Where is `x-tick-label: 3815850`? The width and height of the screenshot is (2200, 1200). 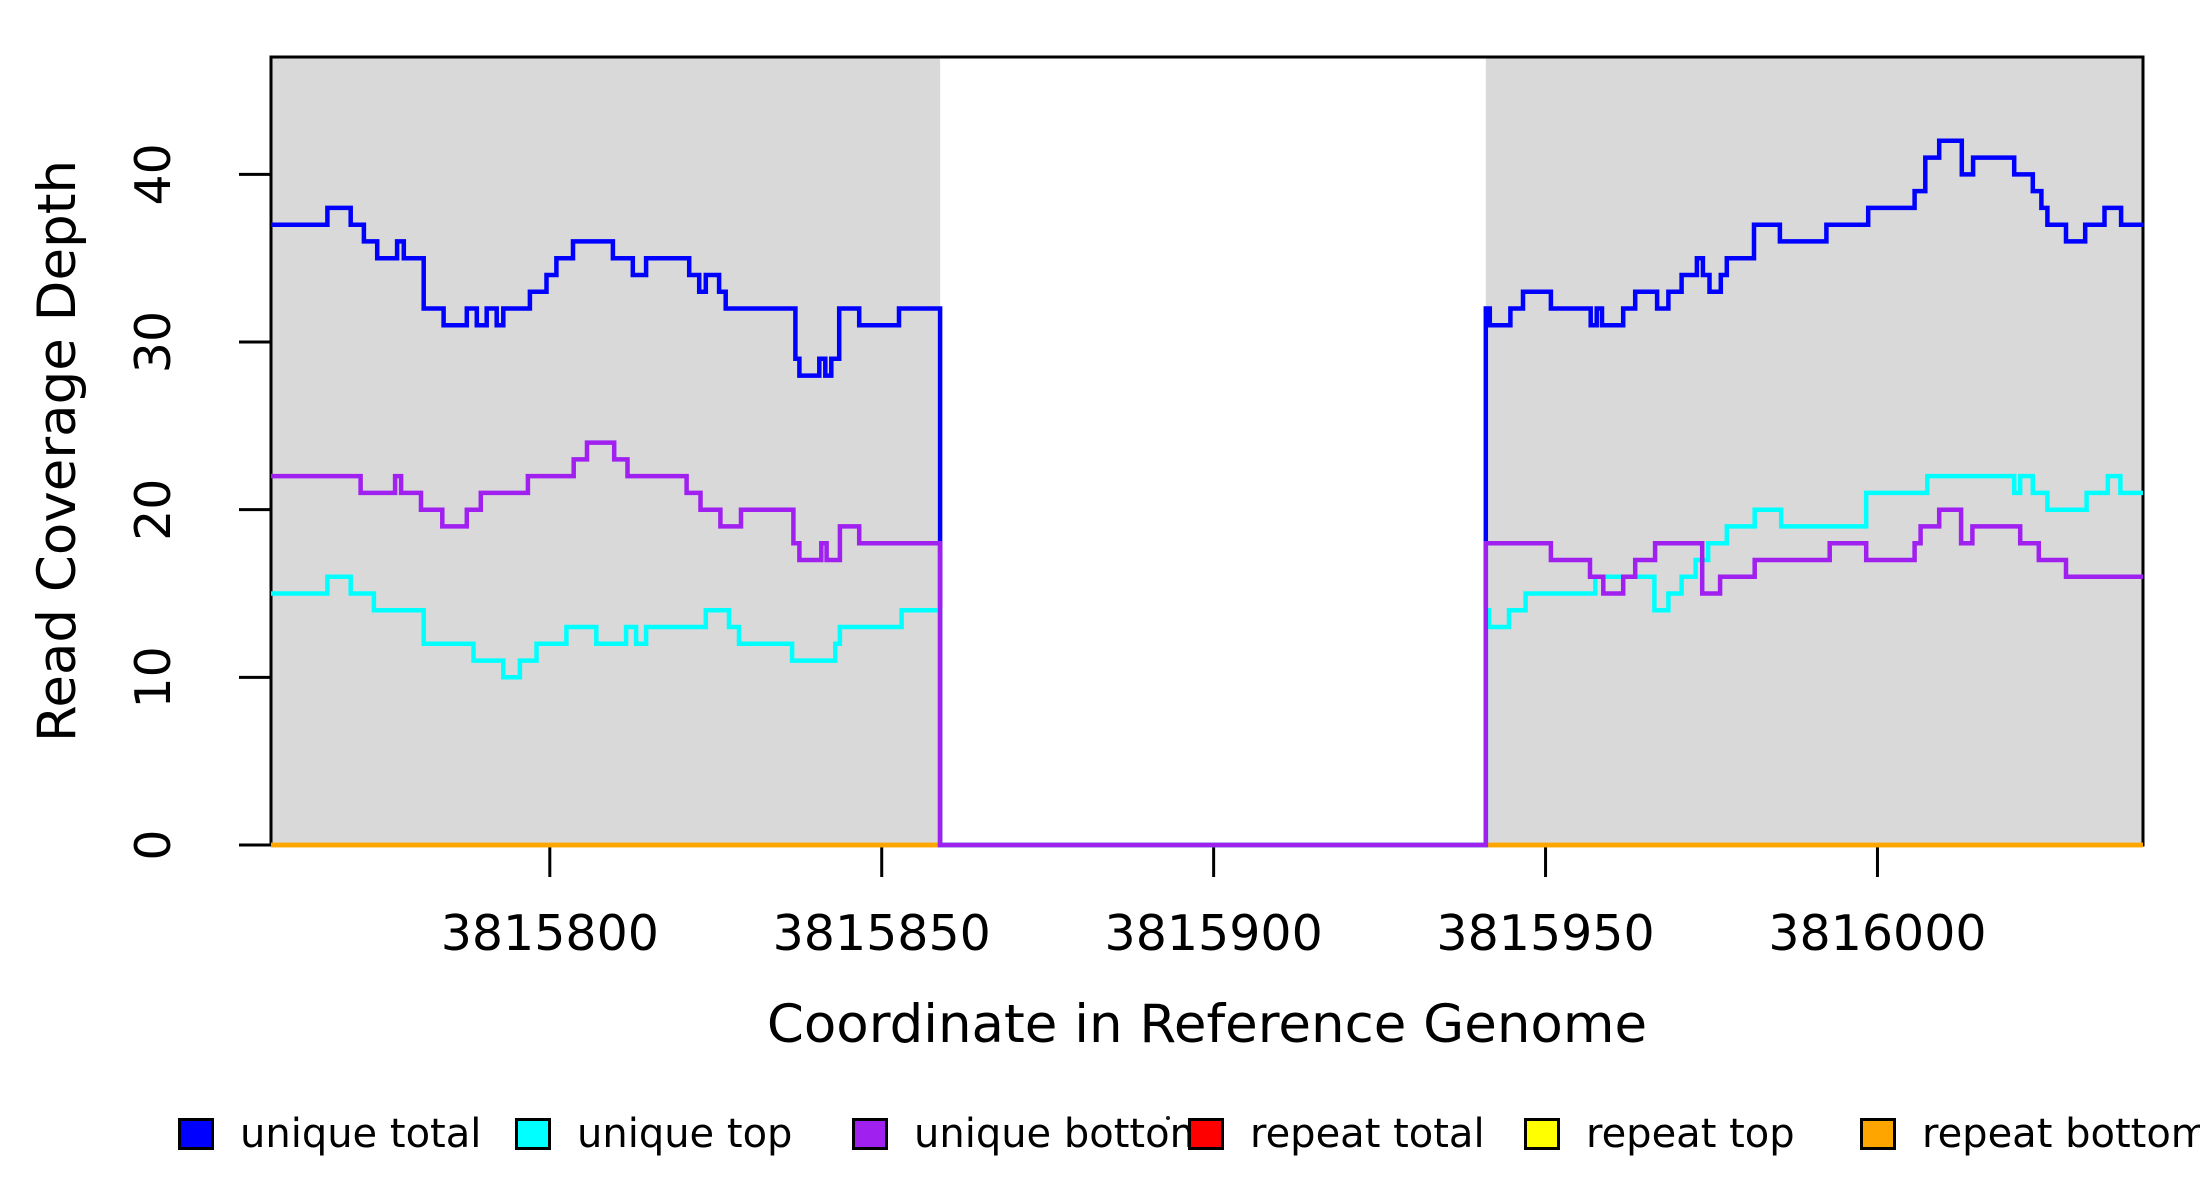
x-tick-label: 3815850 is located at coordinates (882, 933).